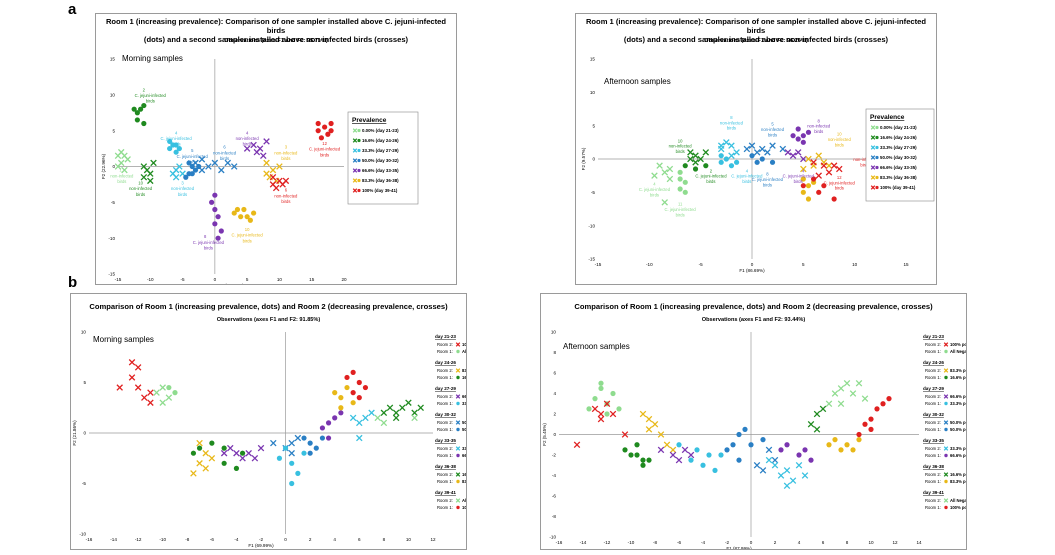 Image resolution: width=1055 pixels, height=555 pixels. What do you see at coordinates (958, 448) in the screenshot?
I see `legend-room-value: 33.3% positive` at bounding box center [958, 448].